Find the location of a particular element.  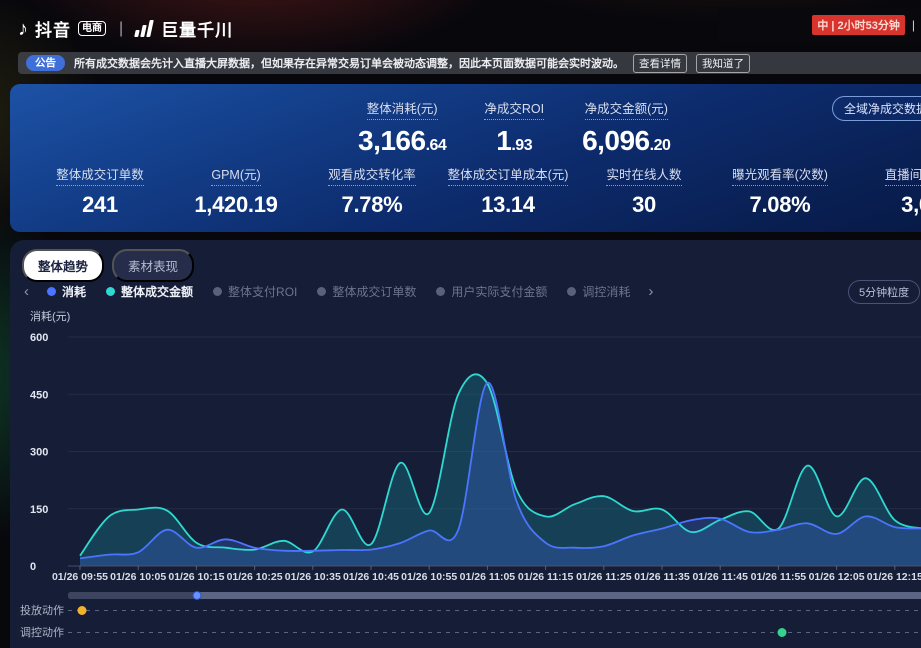

action-row: 投放动作 is located at coordinates (465, 610).